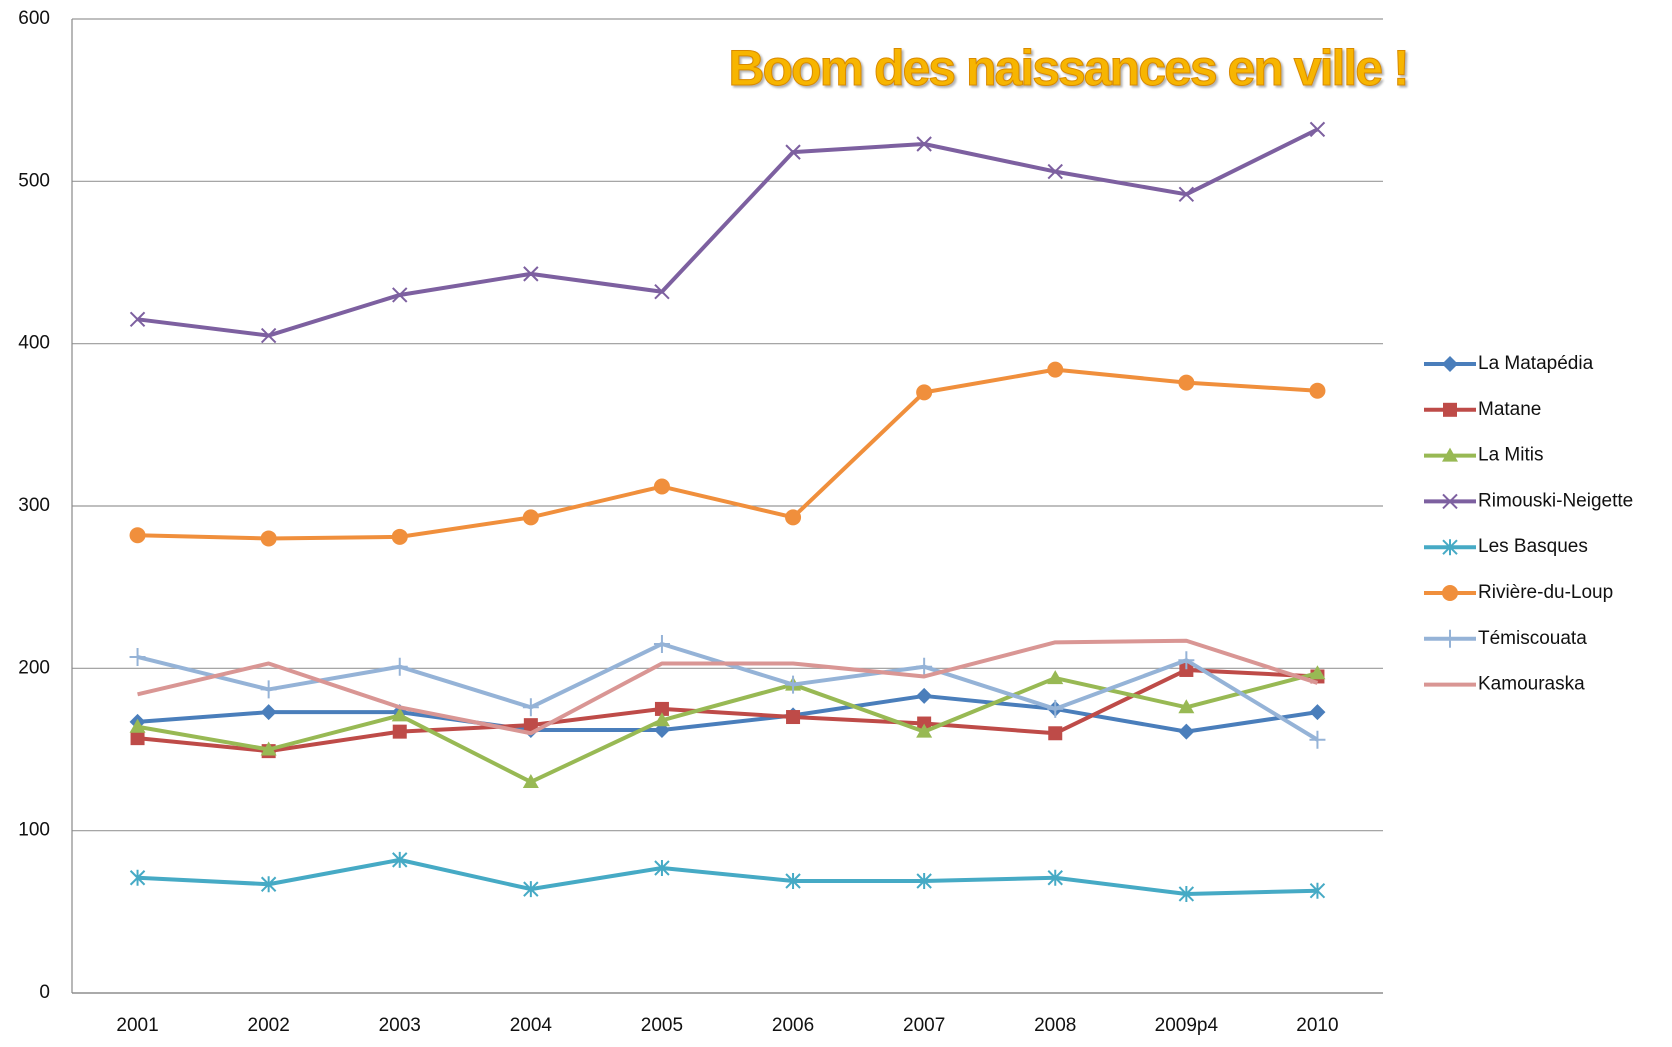 This screenshot has width=1672, height=1047. Describe the element at coordinates (1532, 638) in the screenshot. I see `legend-label: Témiscouata` at that location.